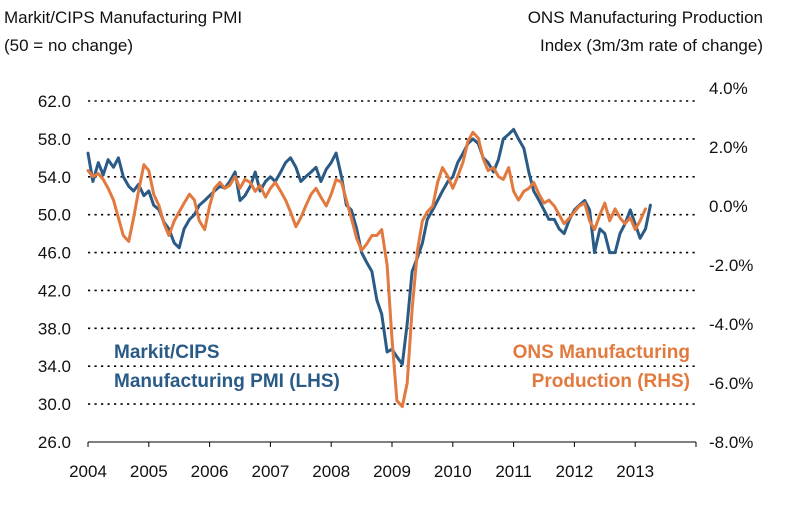 This screenshot has height=506, width=785. Describe the element at coordinates (54, 253) in the screenshot. I see `left-tick-label: 46.0` at that location.